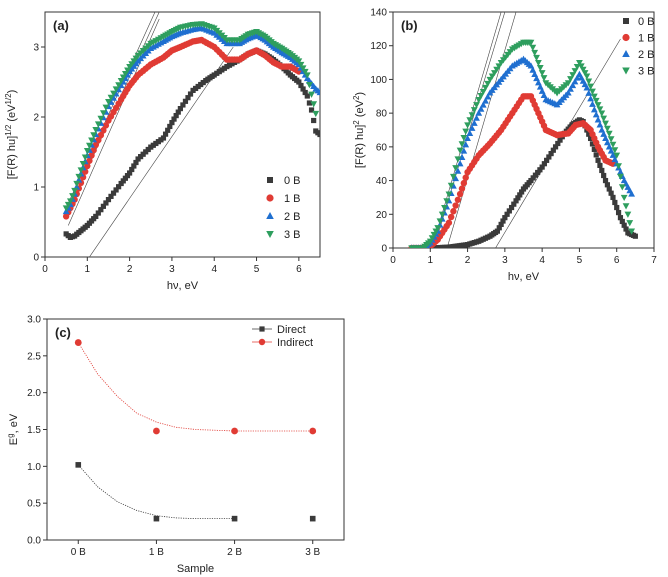 This screenshot has width=668, height=577. What do you see at coordinates (191, 116) in the screenshot?
I see `series-3-b` at bounding box center [191, 116].